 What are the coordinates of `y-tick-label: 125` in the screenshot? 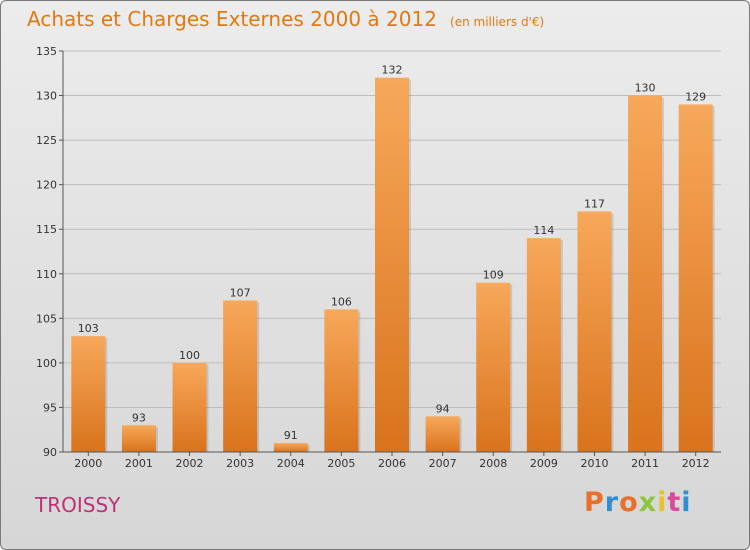 It's located at (46, 140).